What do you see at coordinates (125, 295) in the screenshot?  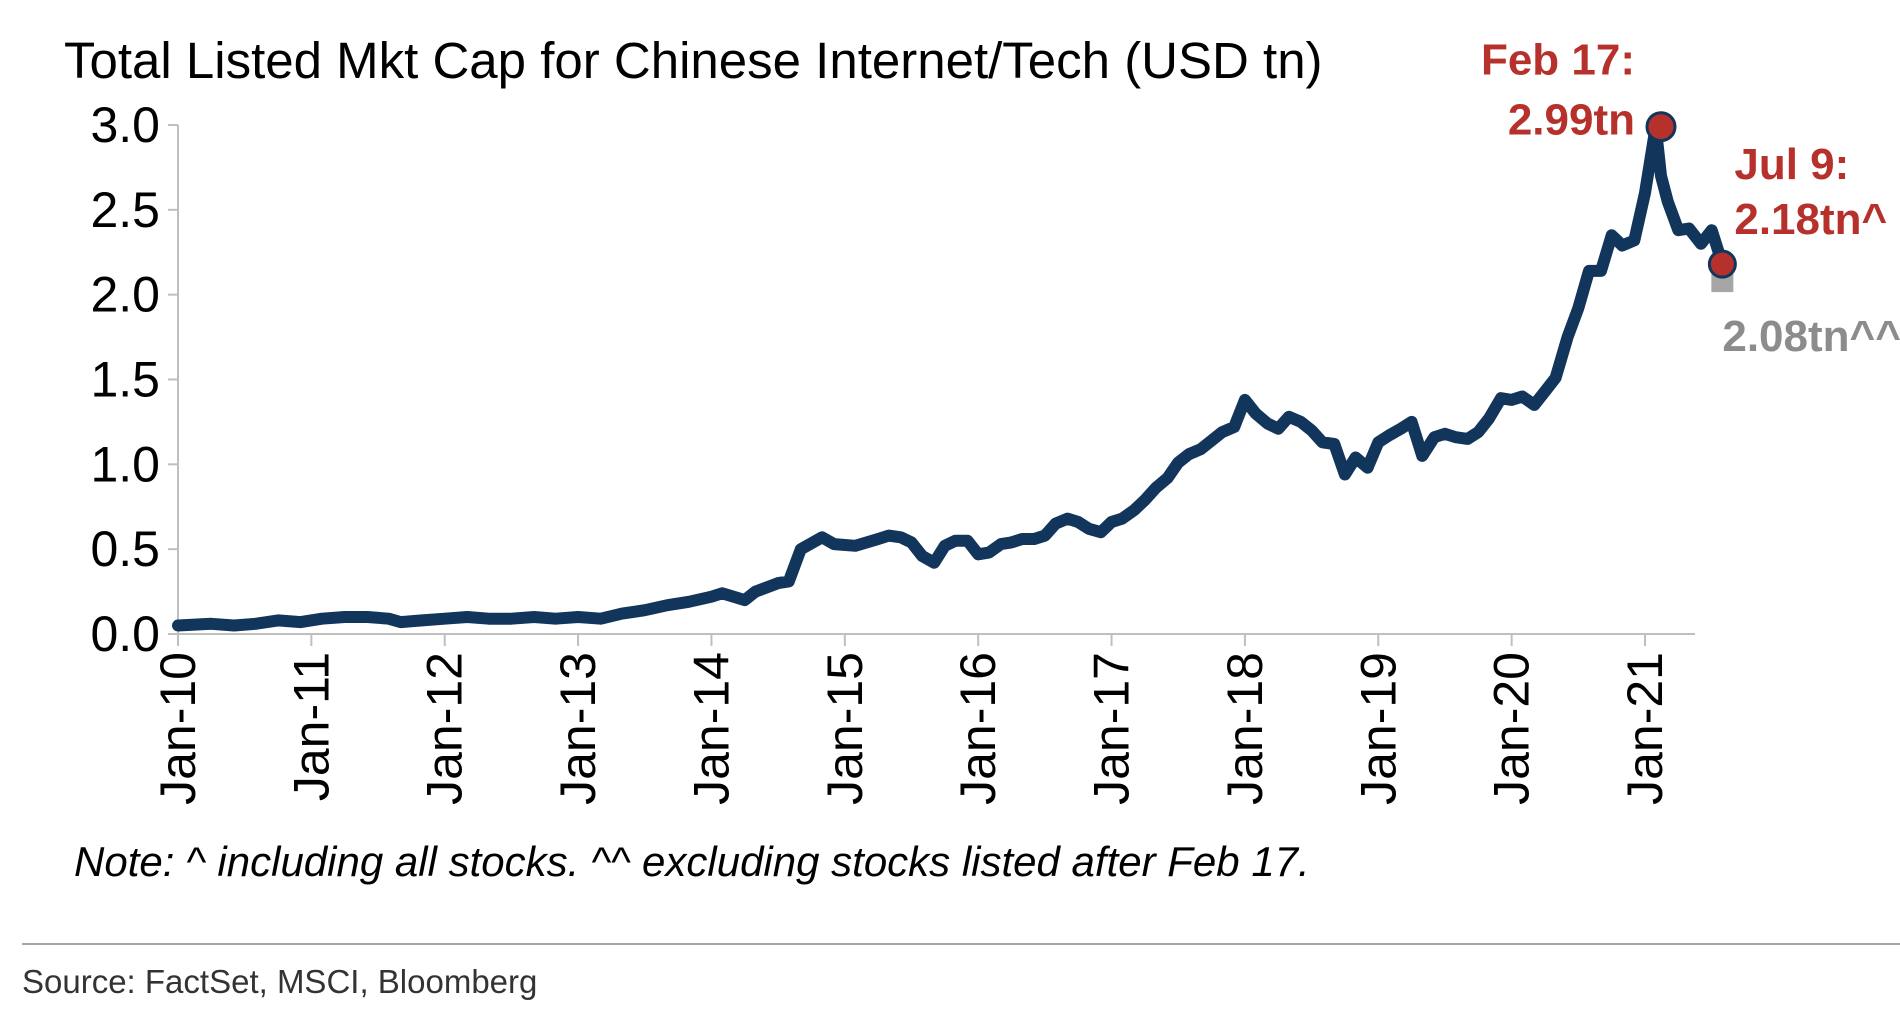 I see `y-tick-label: 2.0` at bounding box center [125, 295].